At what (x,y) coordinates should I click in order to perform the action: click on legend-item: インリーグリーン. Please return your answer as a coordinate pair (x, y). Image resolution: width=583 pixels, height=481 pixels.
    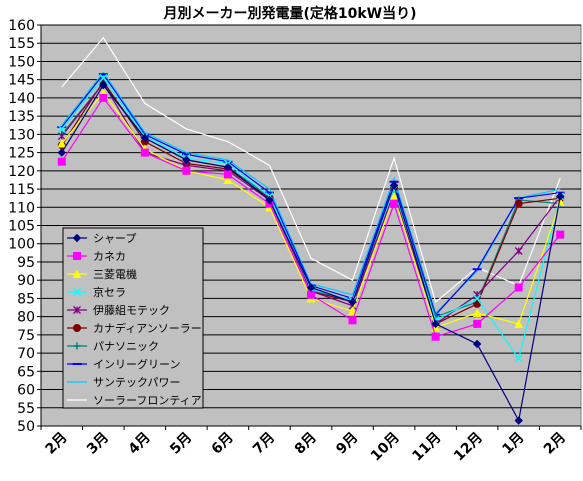
    Looking at the image, I should click on (123, 364).